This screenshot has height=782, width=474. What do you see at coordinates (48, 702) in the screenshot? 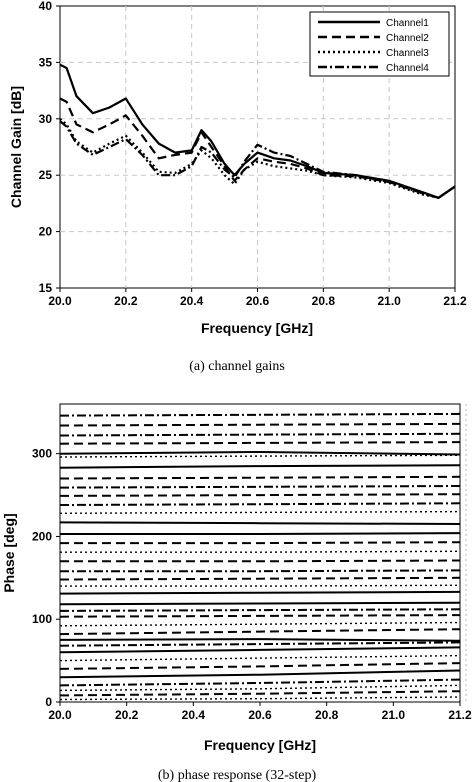
I see `chart-b-y-tick-label: 0` at bounding box center [48, 702].